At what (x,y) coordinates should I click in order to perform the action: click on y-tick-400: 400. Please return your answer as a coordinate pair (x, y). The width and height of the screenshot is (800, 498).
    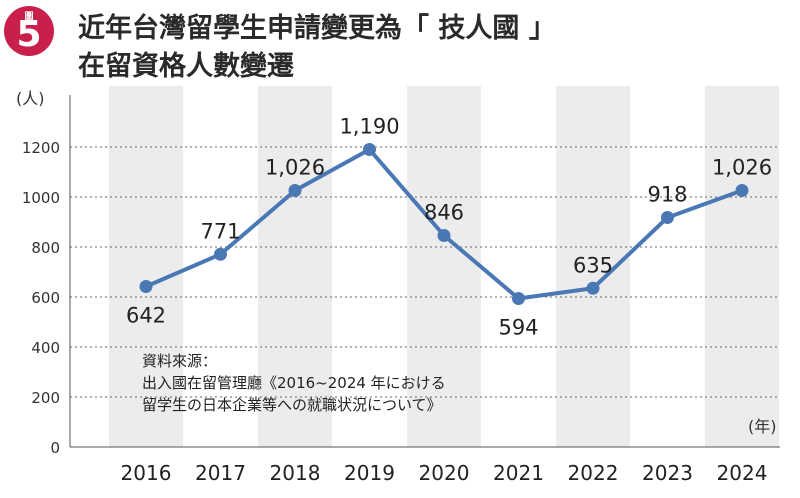
    Looking at the image, I should click on (45, 348).